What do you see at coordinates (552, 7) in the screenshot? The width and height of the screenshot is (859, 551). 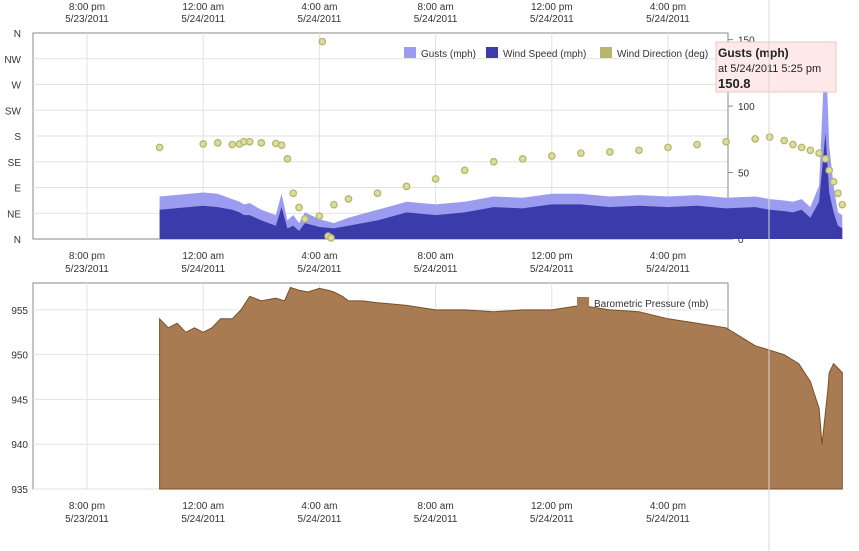 I see `top-time-tick-label: 12:00 pm` at bounding box center [552, 7].